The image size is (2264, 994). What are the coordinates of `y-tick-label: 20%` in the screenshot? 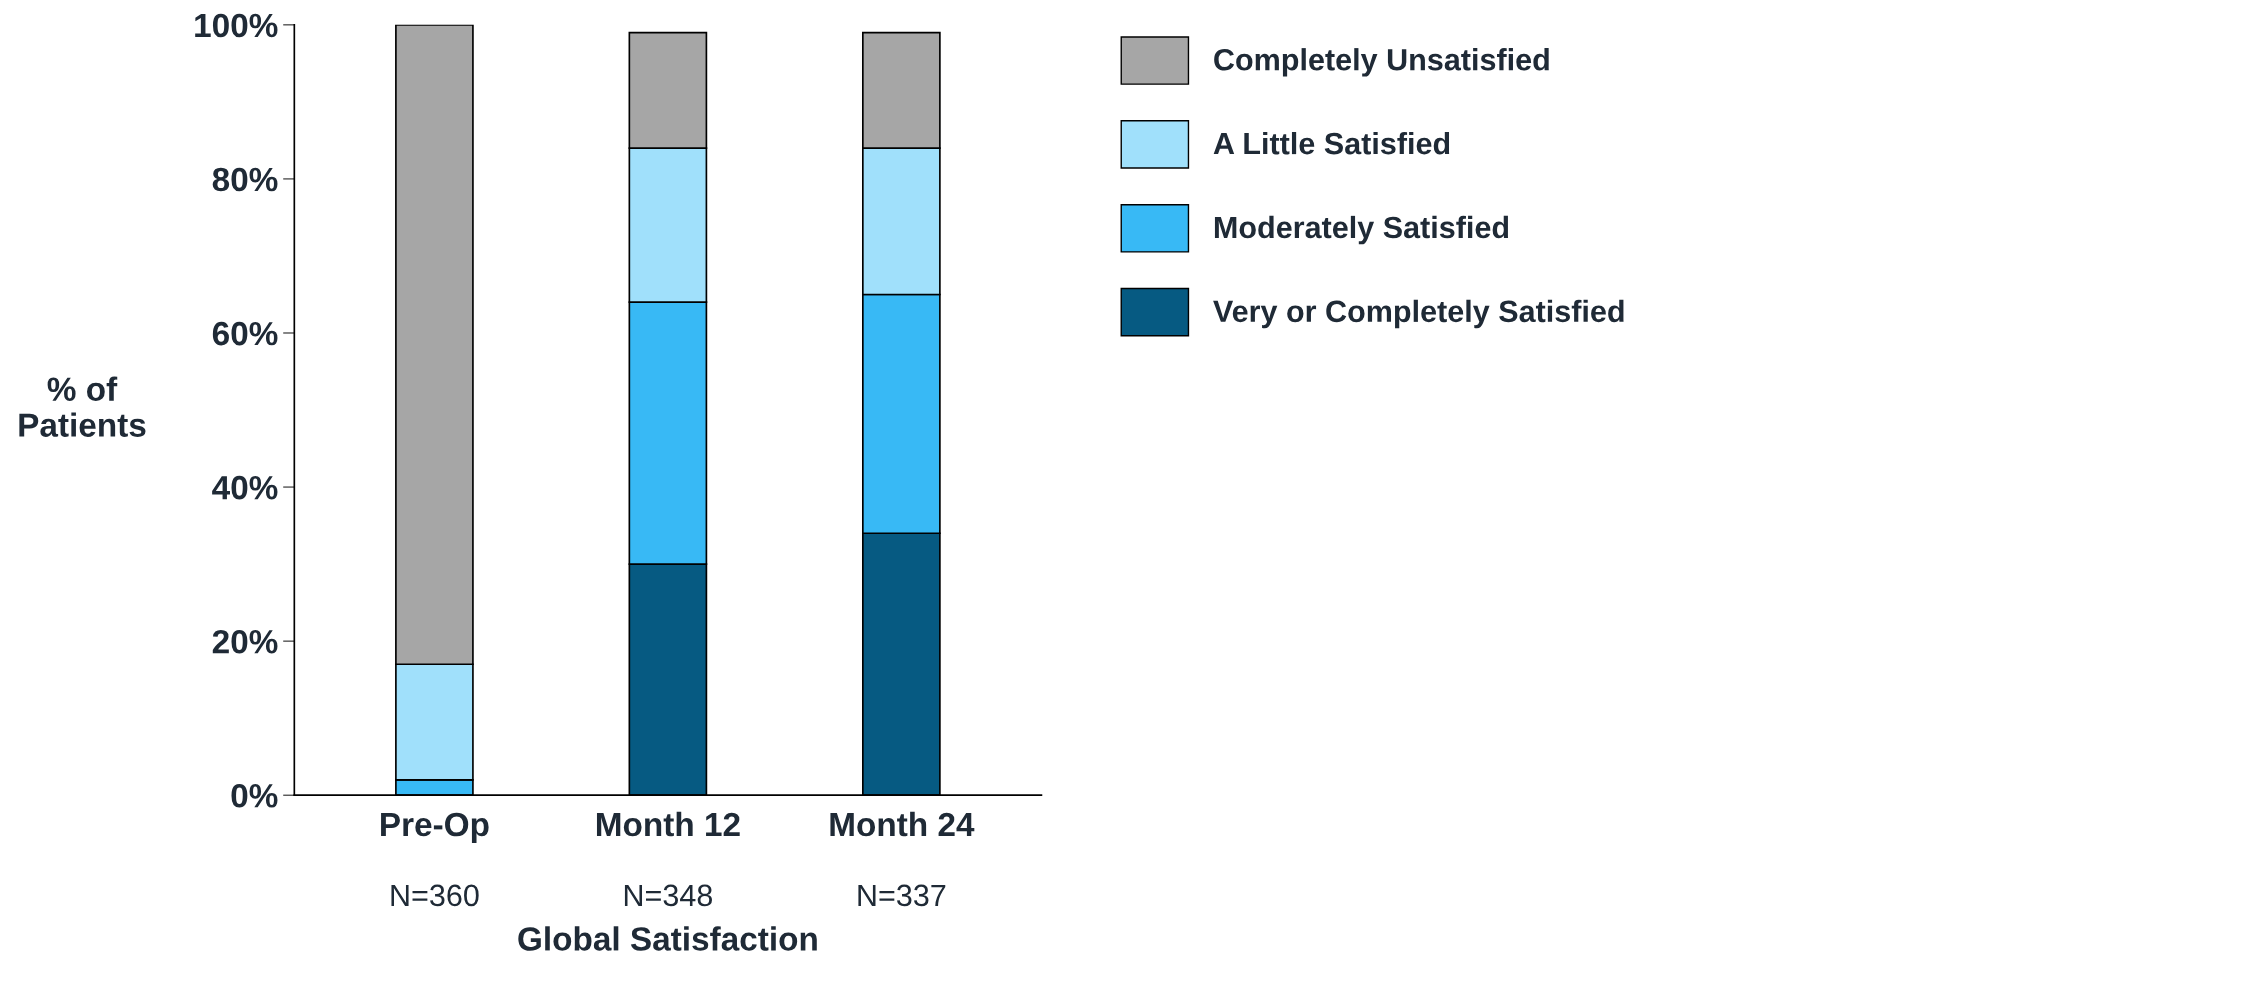 It's located at (245, 641).